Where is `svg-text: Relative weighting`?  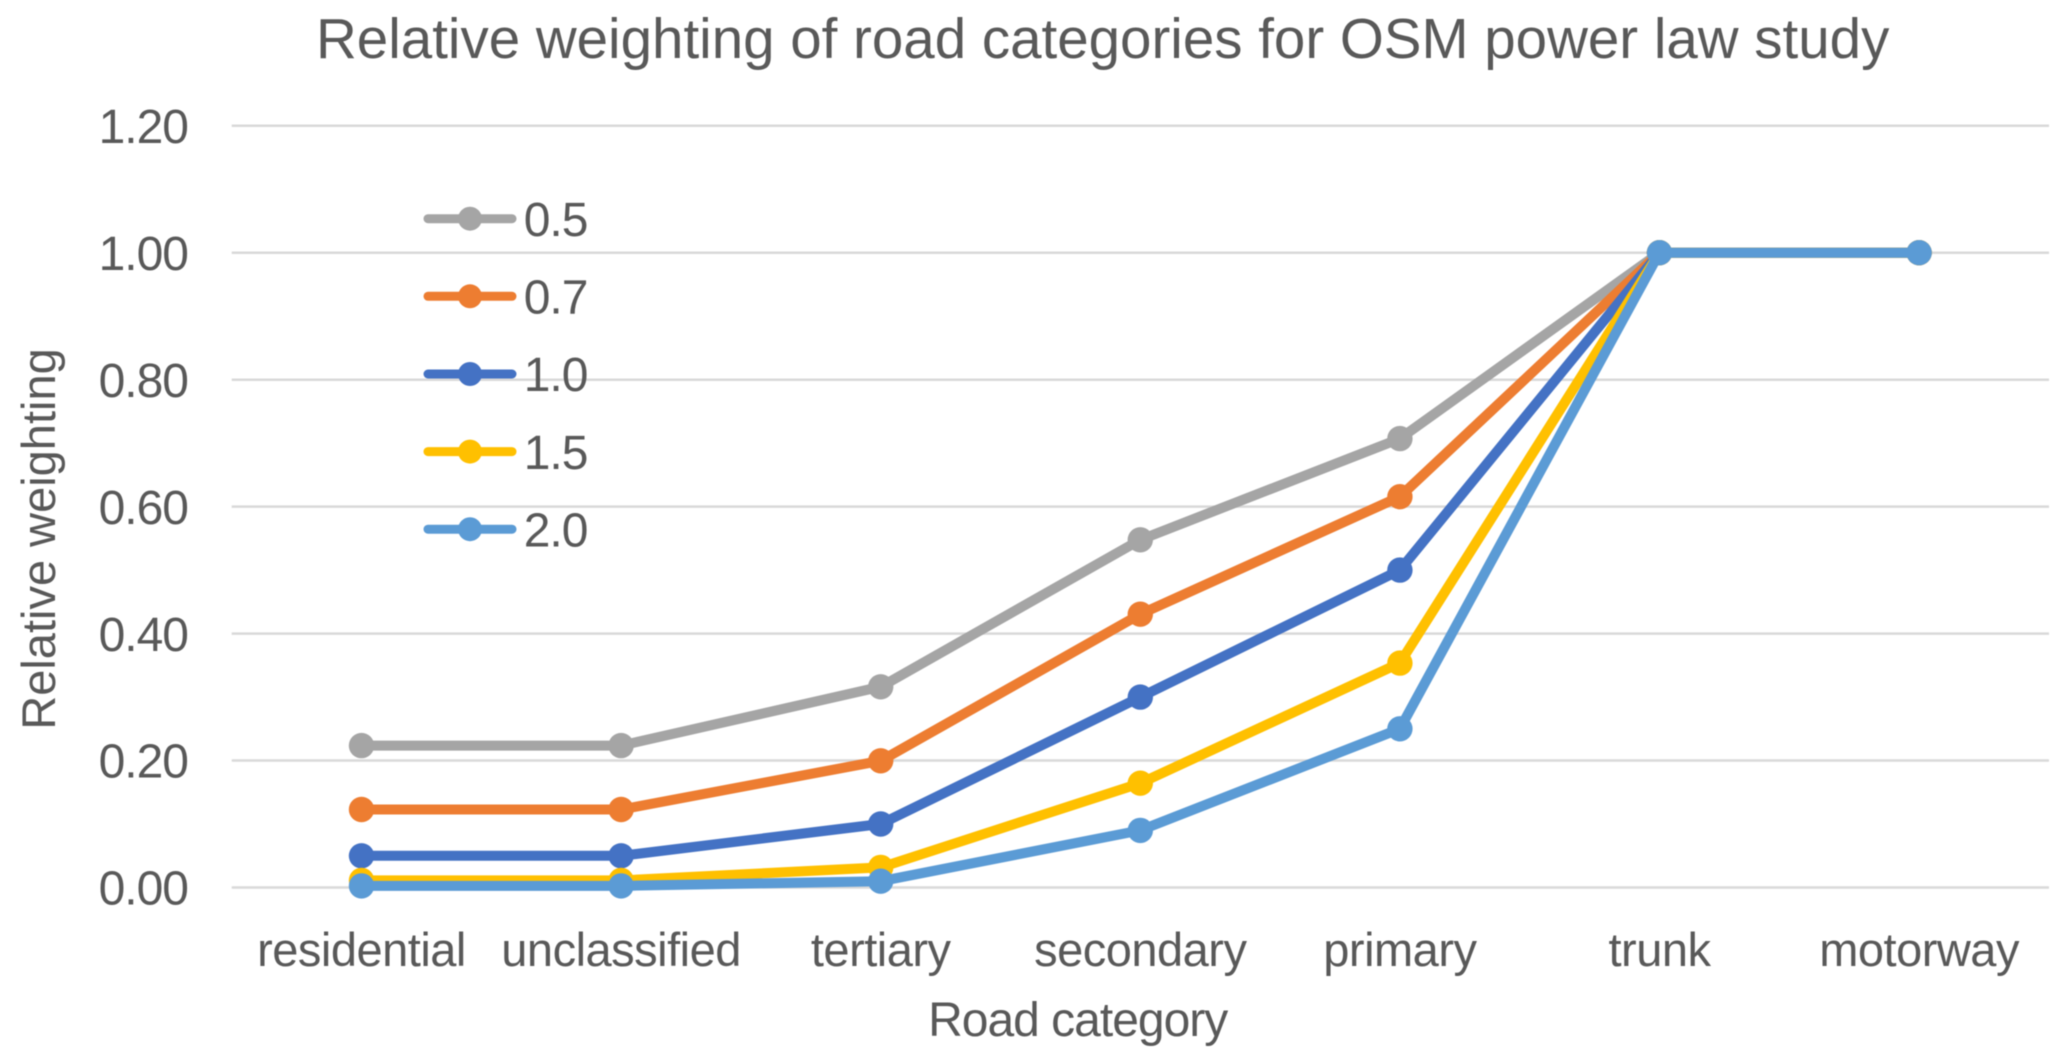 svg-text: Relative weighting is located at coordinates (38, 538).